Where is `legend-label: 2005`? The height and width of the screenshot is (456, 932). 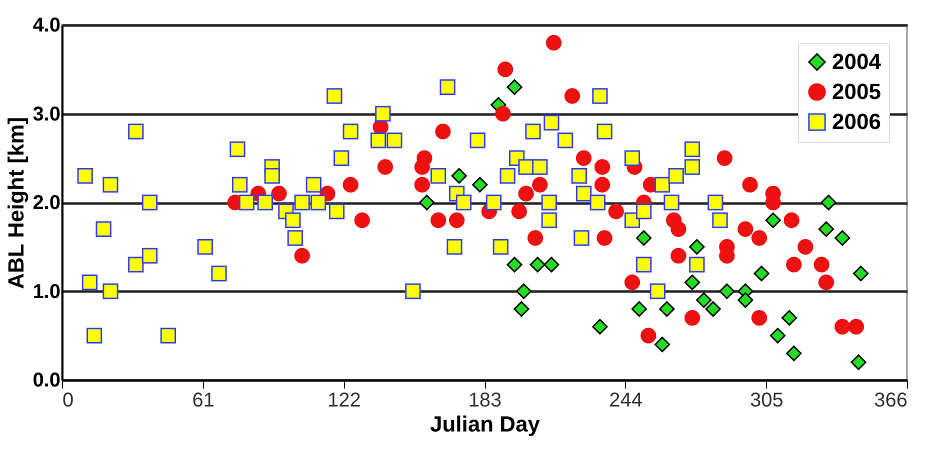
legend-label: 2005 is located at coordinates (856, 91).